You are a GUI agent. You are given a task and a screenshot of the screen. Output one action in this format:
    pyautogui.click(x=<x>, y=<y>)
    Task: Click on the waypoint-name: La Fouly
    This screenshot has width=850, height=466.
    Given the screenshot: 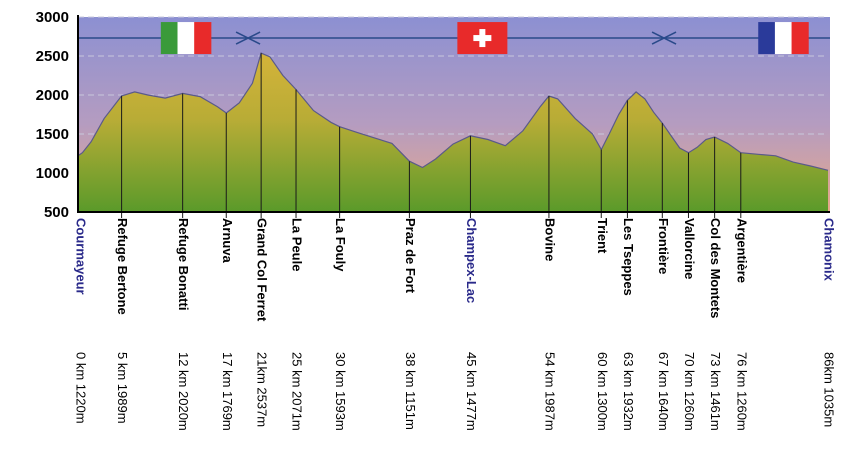 What is the action you would take?
    pyautogui.click(x=340, y=245)
    